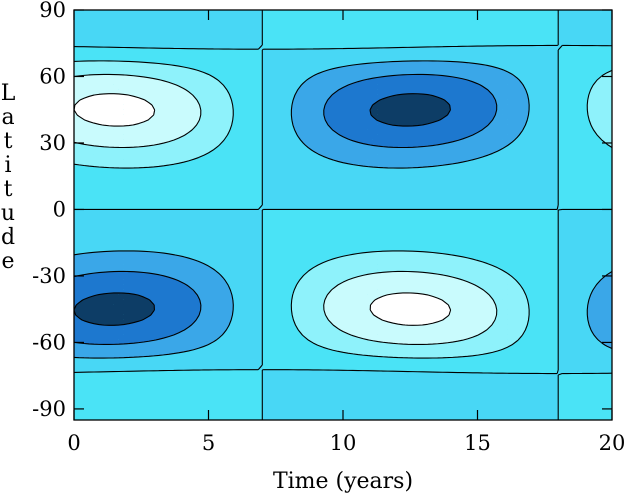 The image size is (624, 494). What do you see at coordinates (52, 76) in the screenshot?
I see `y-tick-label: 60` at bounding box center [52, 76].